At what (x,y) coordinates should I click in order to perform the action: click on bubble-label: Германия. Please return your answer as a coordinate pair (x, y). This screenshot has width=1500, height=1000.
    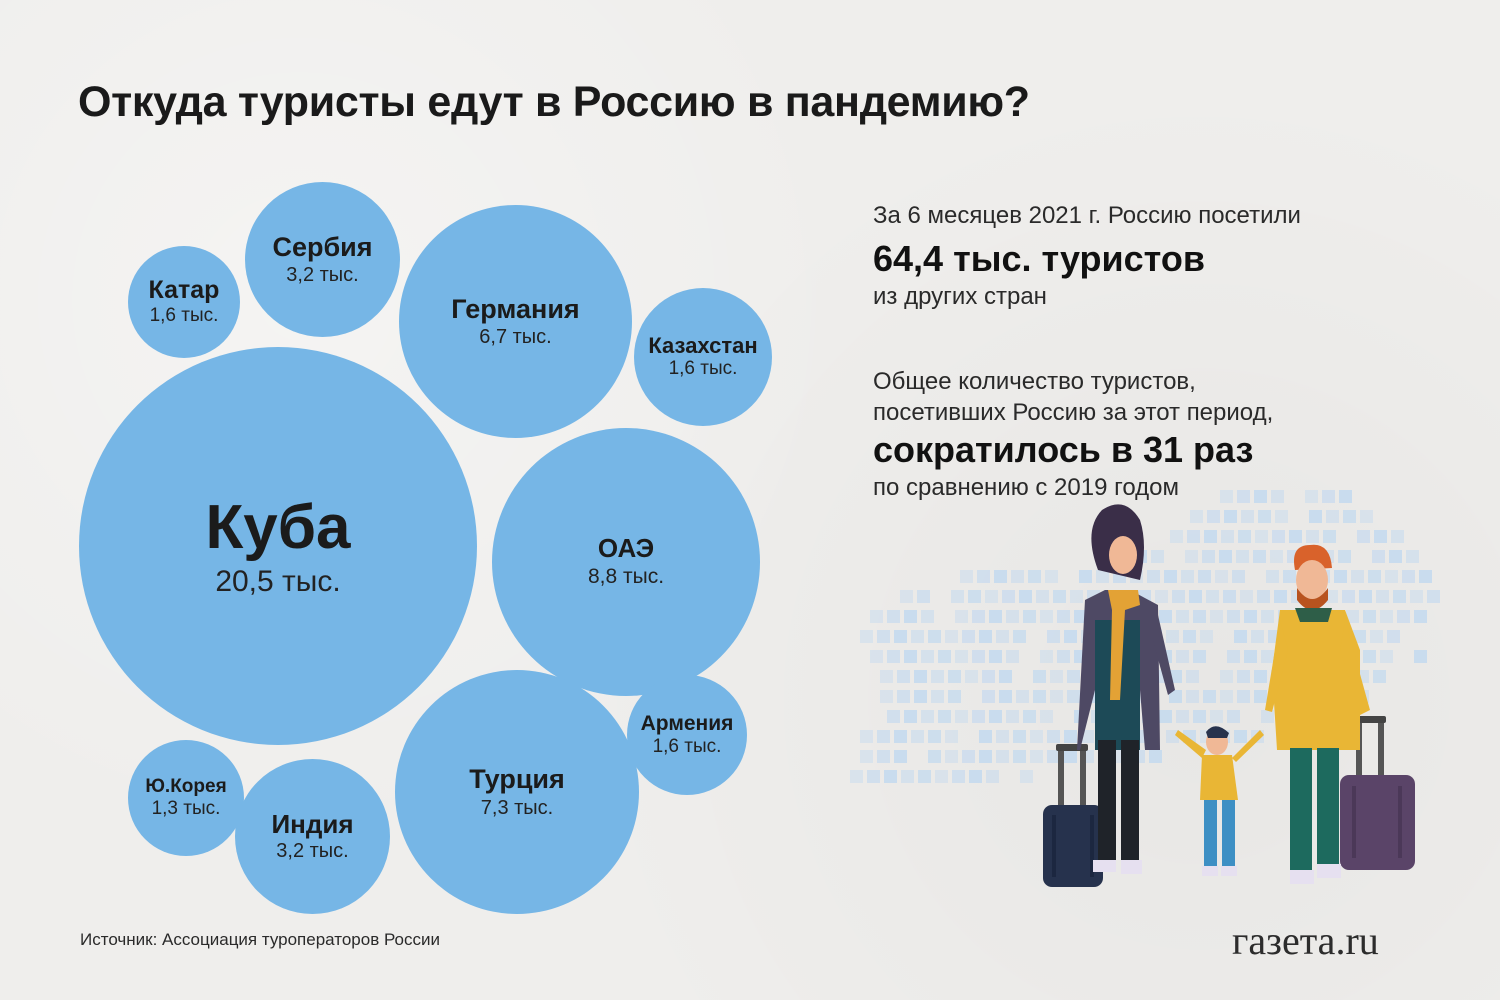
    Looking at the image, I should click on (515, 308).